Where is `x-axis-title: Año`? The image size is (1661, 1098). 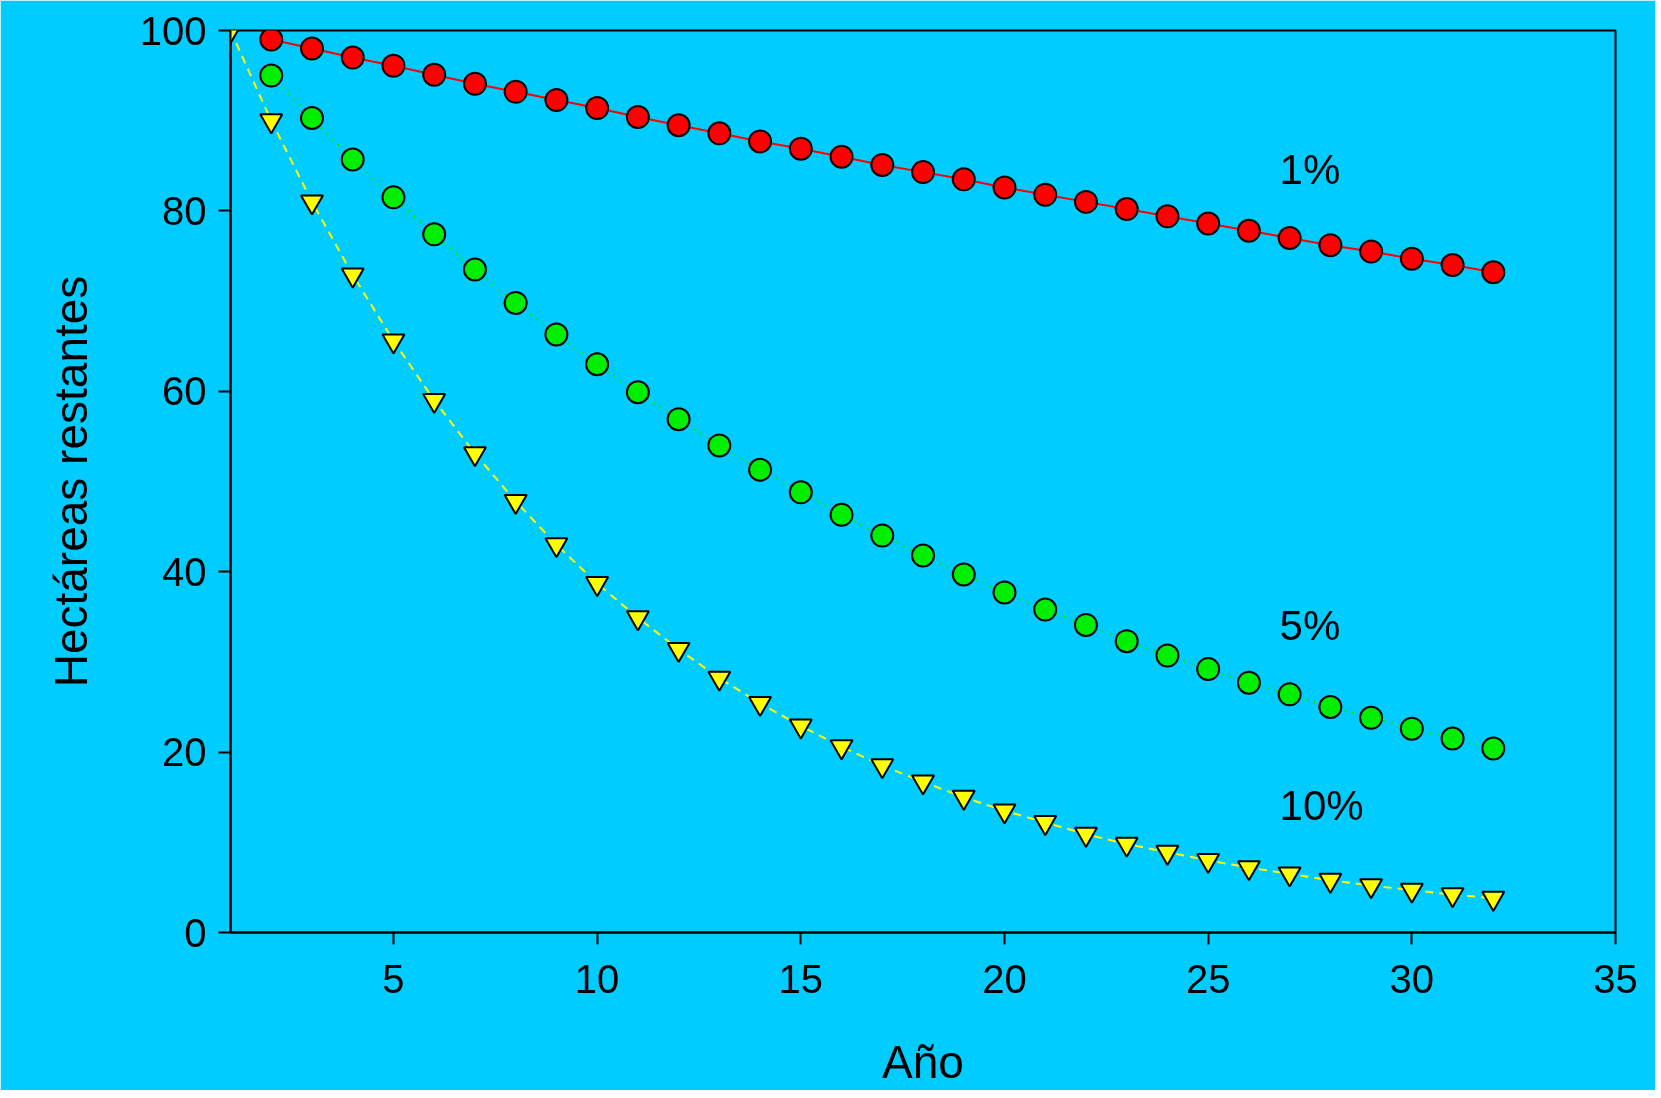
x-axis-title: Año is located at coordinates (923, 1061).